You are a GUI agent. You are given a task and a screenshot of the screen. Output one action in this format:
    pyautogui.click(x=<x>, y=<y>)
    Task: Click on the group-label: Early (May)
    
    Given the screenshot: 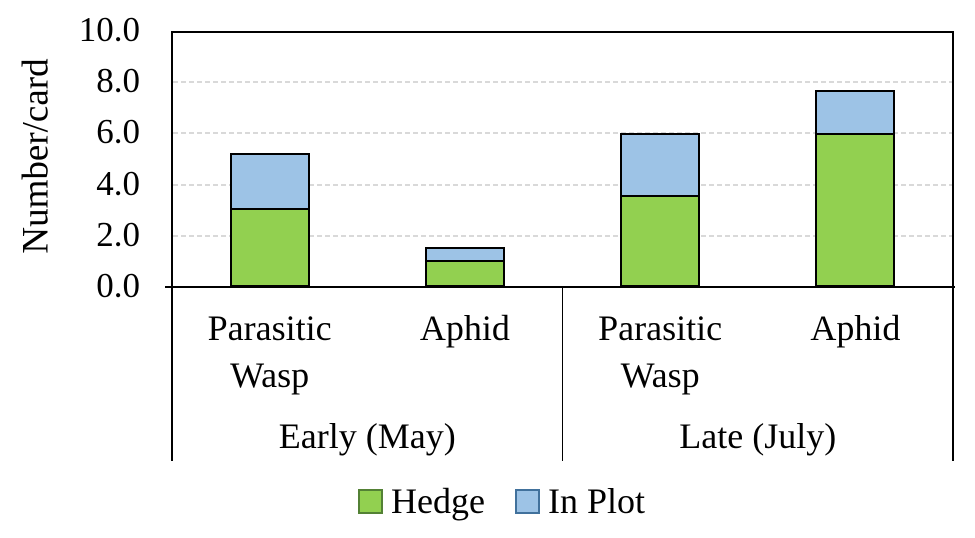 What is the action you would take?
    pyautogui.click(x=367, y=436)
    